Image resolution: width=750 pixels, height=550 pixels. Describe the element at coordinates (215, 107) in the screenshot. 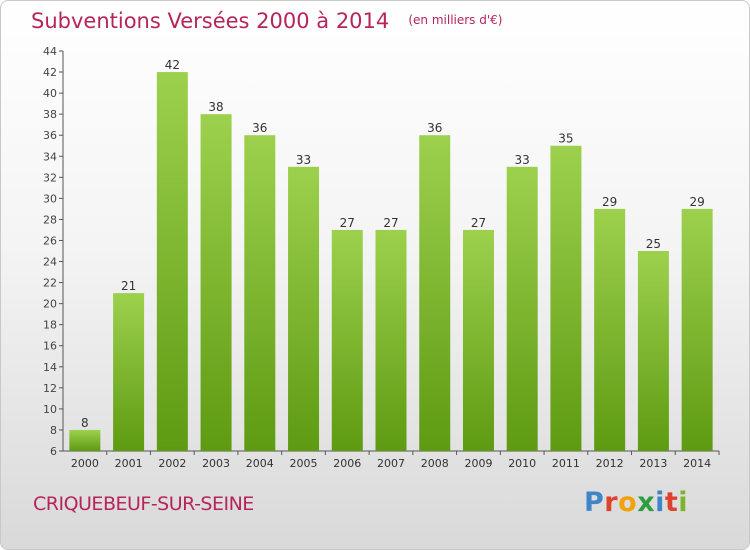

I see `data-label-2003: 38` at that location.